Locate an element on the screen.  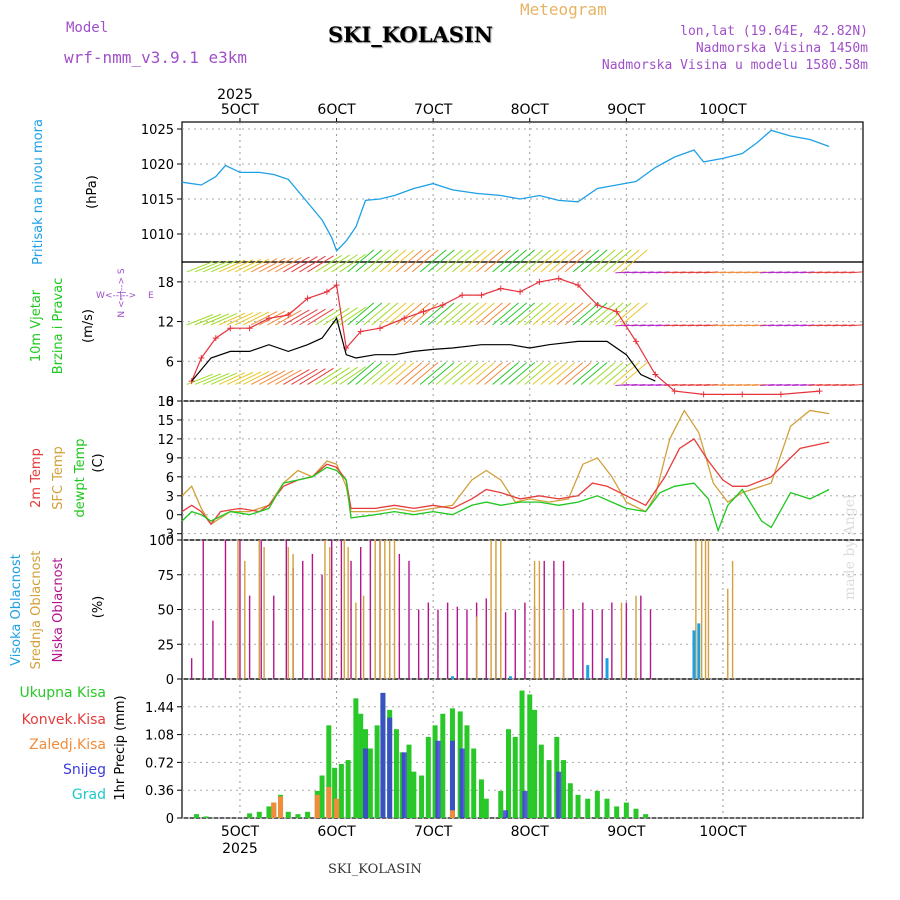
cloud-ylabel: (%) is located at coordinates (98, 607).